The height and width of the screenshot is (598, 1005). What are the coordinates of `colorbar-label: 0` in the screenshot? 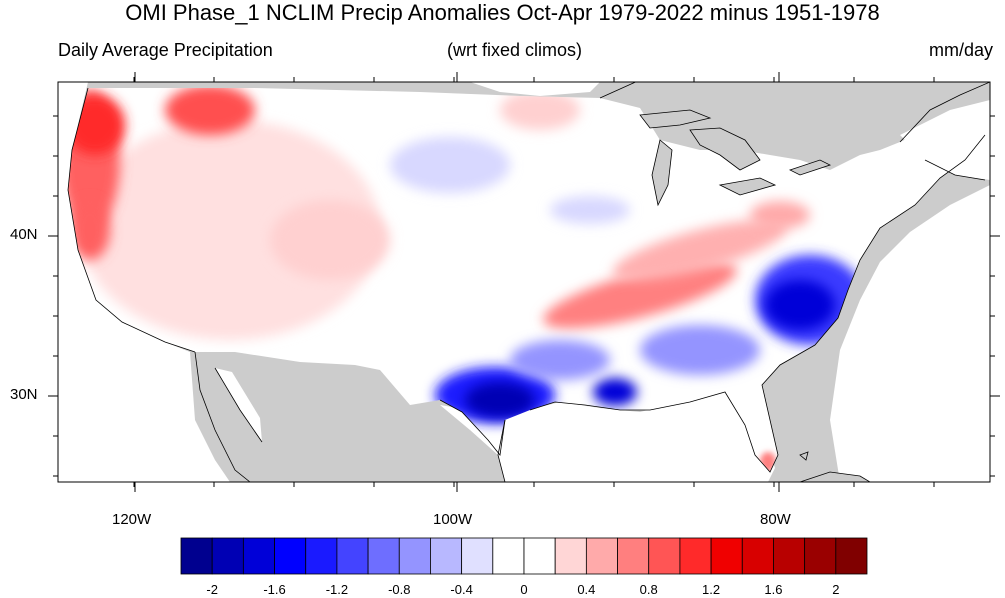 It's located at (524, 589).